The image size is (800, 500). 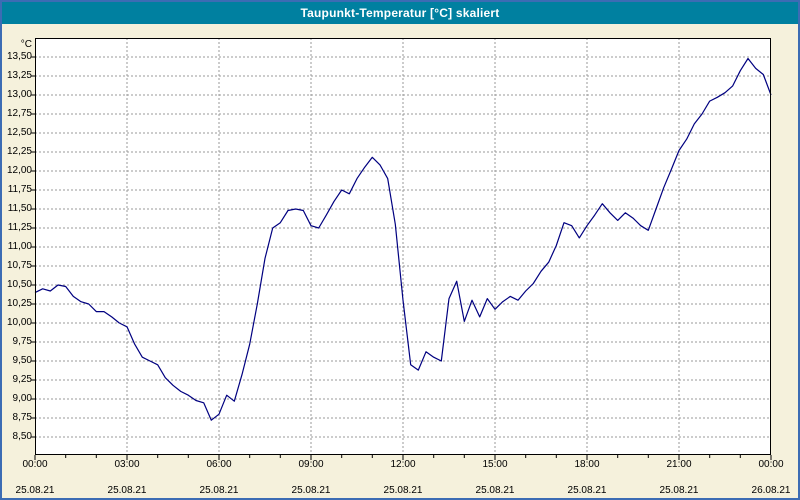 What do you see at coordinates (26, 44) in the screenshot?
I see `y-axis-unit-label: °C` at bounding box center [26, 44].